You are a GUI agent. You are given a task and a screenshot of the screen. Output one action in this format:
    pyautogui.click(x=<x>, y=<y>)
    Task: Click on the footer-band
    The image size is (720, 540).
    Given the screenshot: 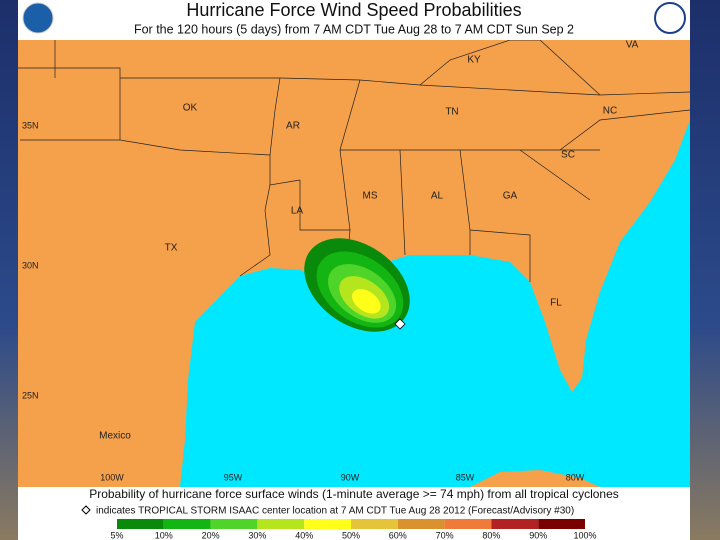 What is the action you would take?
    pyautogui.click(x=354, y=513)
    